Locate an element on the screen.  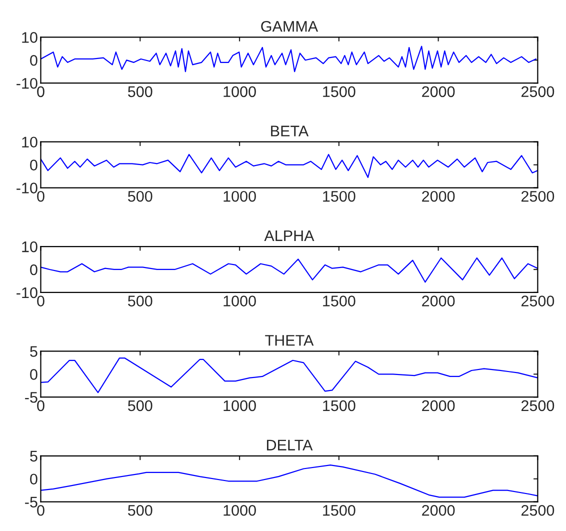
chart-title: DELTA is located at coordinates (289, 445).